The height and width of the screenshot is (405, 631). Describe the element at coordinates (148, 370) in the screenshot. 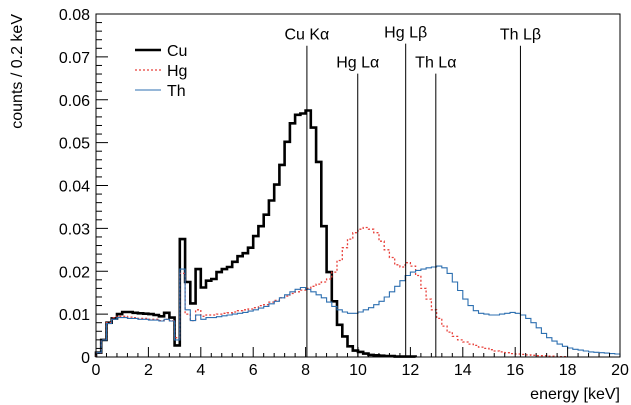

I see `x-tick-label: 2` at that location.